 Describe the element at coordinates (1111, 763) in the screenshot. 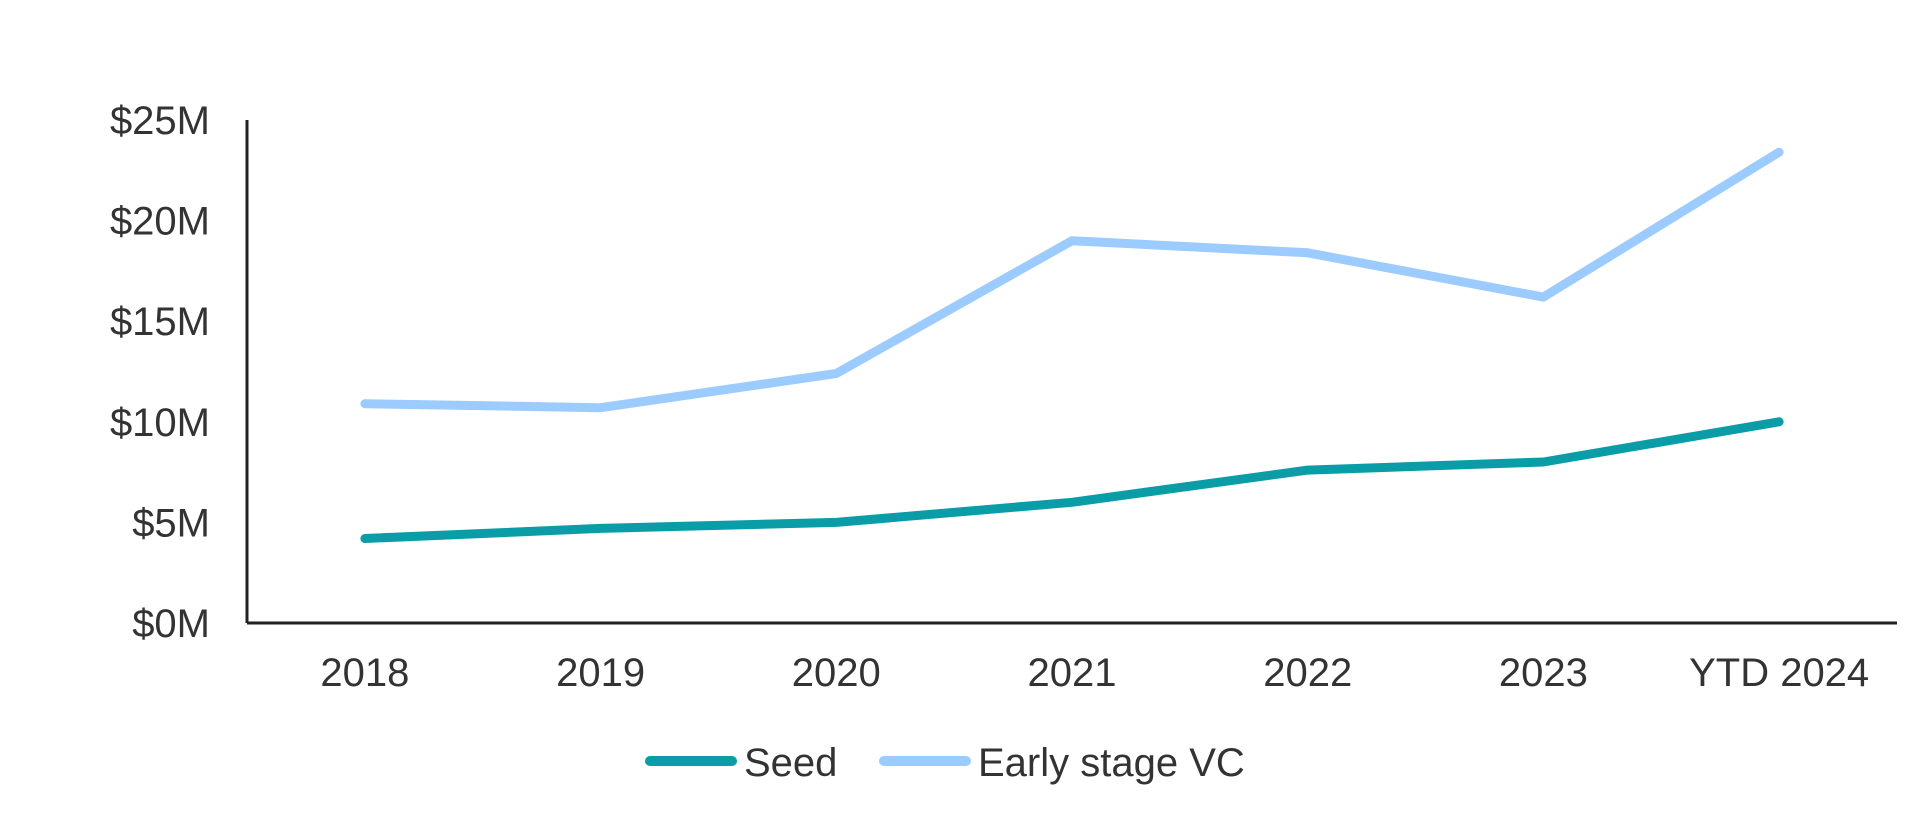

I see `legend-label-early-stage-vc: Early stage VC` at that location.